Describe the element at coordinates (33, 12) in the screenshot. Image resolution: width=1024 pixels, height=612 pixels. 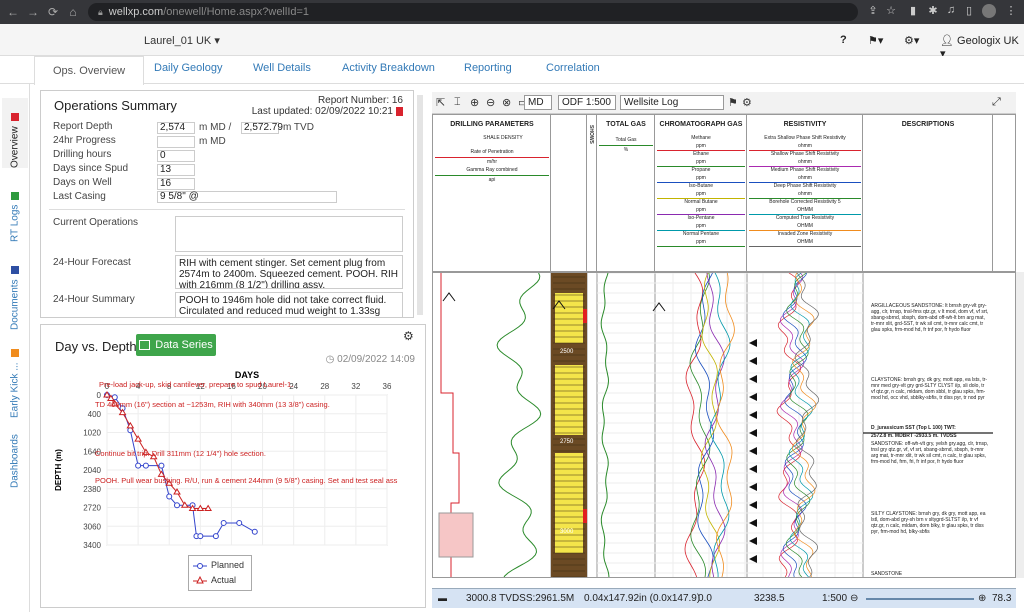
I see `forward-icon: →` at that location.